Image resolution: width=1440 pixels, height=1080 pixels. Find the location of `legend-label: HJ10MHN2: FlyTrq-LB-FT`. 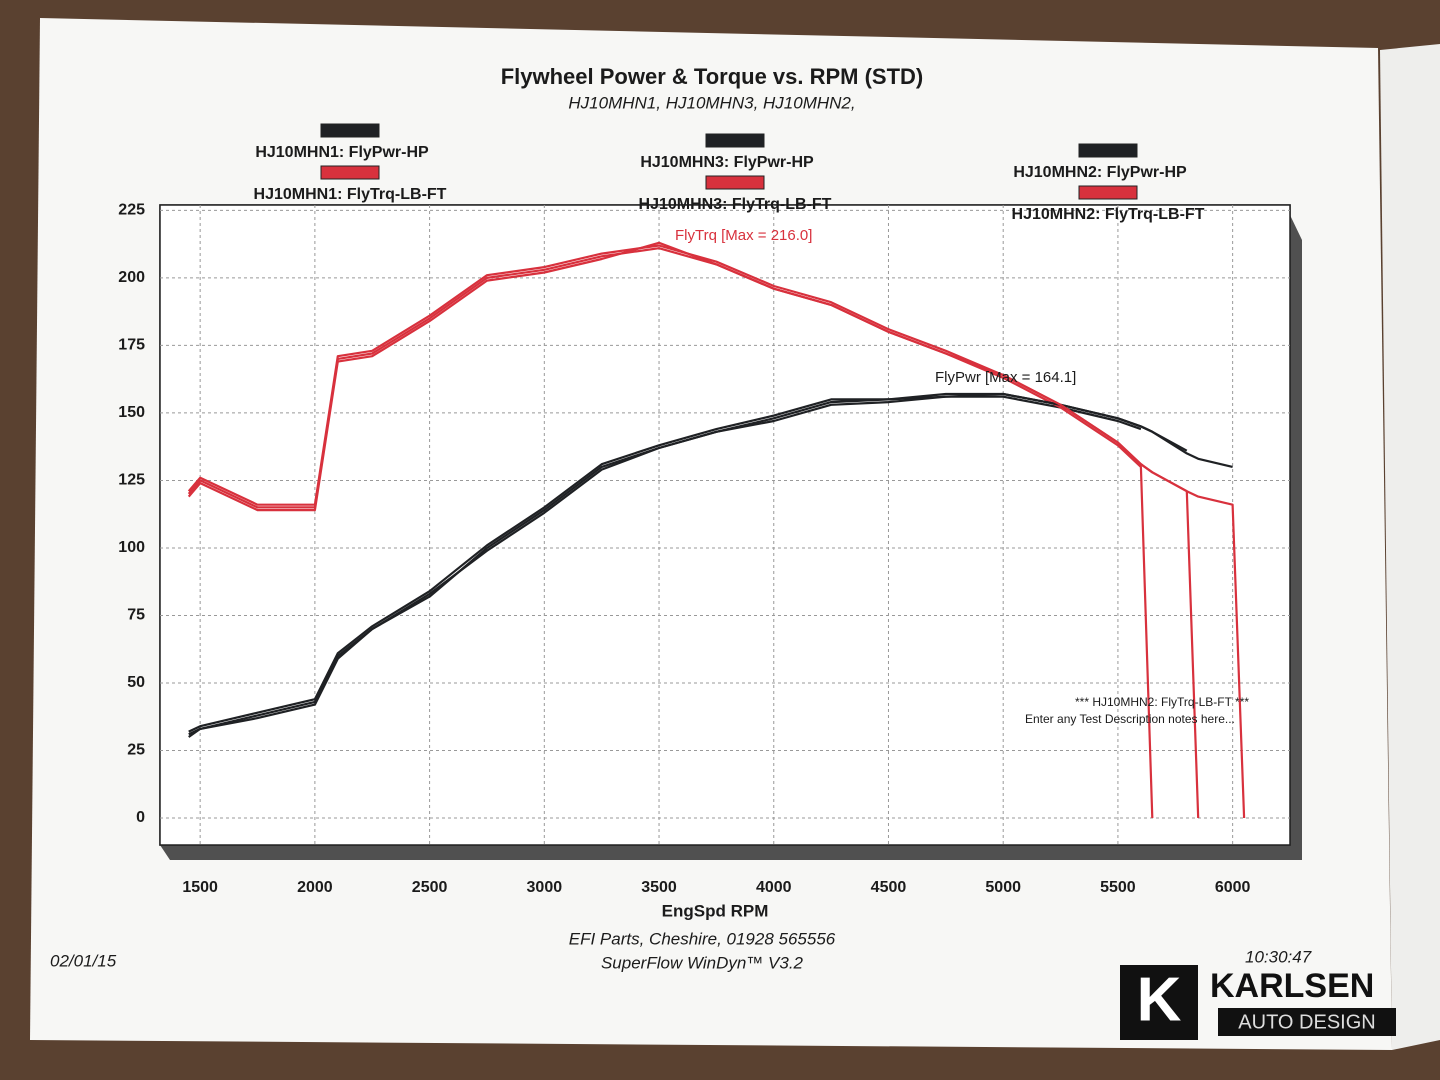

legend-label: HJ10MHN2: FlyTrq-LB-FT is located at coordinates (1108, 214).